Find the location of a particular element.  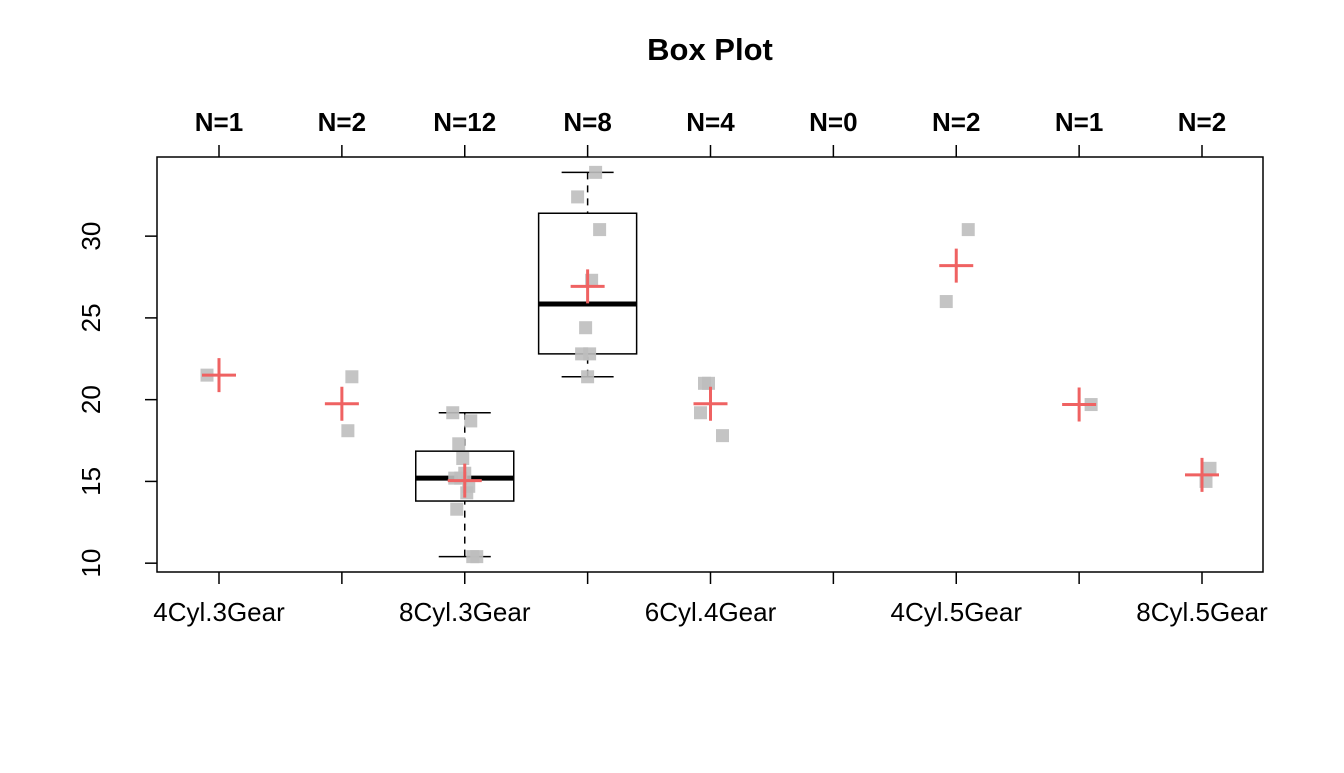

x-tick-label: 4Cyl.3Gear is located at coordinates (219, 612).